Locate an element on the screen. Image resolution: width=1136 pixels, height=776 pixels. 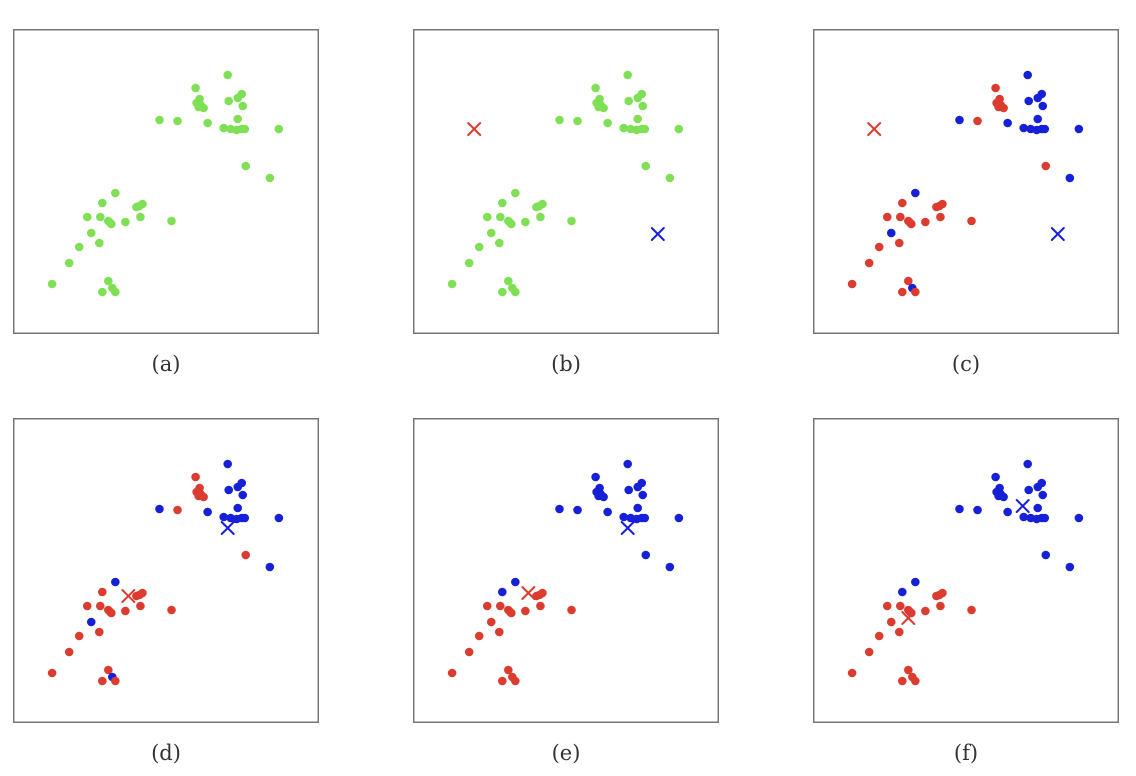
panel-d-caption: (d) is located at coordinates (166, 753).